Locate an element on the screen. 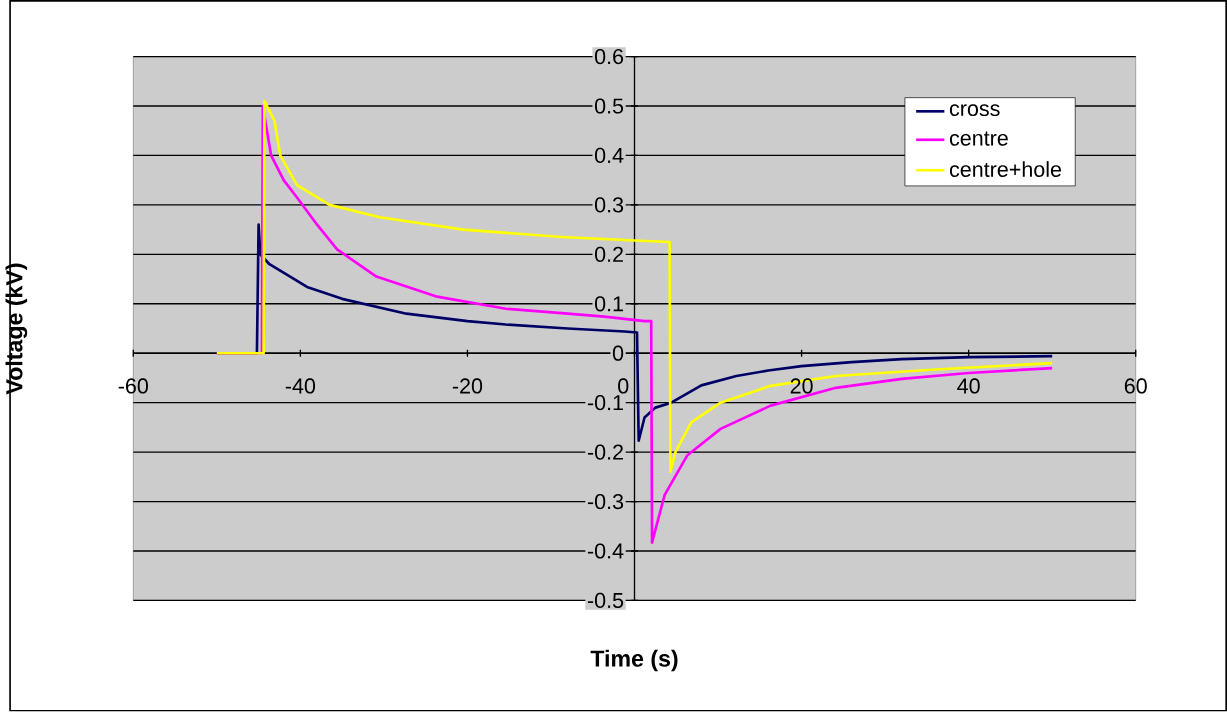  y-tick-label: -0.5 is located at coordinates (605, 601).